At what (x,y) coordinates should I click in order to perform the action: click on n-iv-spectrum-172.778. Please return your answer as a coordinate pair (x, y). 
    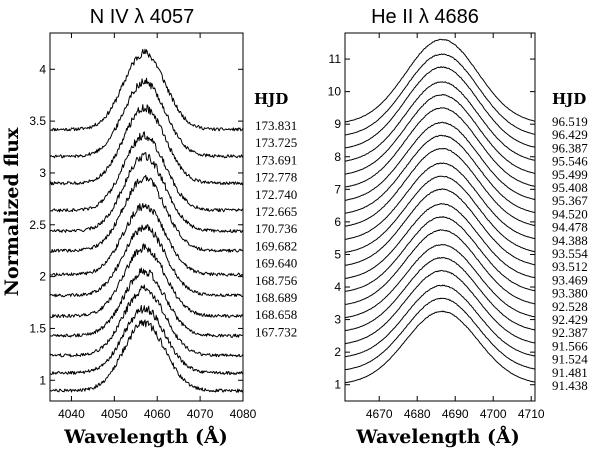
    Looking at the image, I should click on (146, 172).